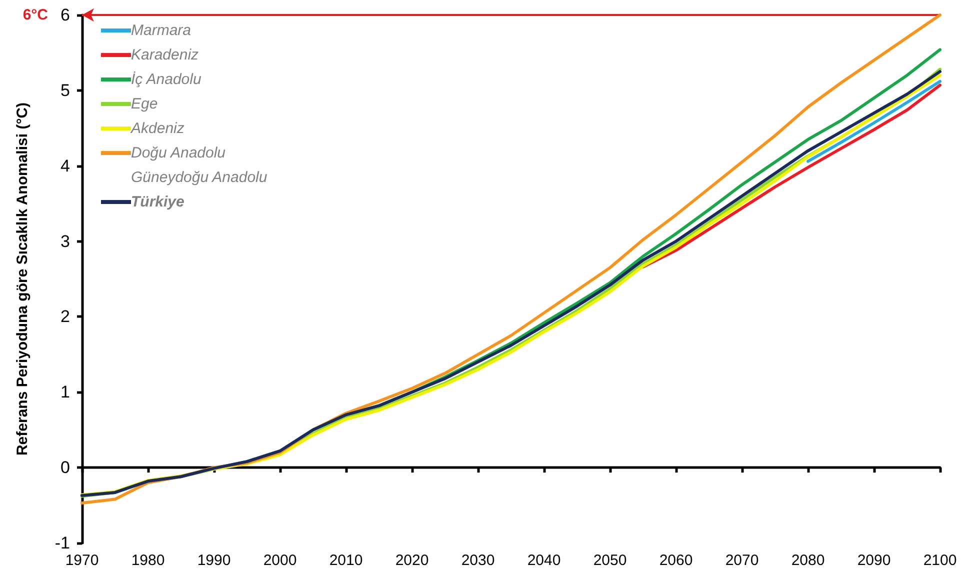 This screenshot has height=583, width=970. What do you see at coordinates (65, 392) in the screenshot?
I see `y-tick-label: 1` at bounding box center [65, 392].